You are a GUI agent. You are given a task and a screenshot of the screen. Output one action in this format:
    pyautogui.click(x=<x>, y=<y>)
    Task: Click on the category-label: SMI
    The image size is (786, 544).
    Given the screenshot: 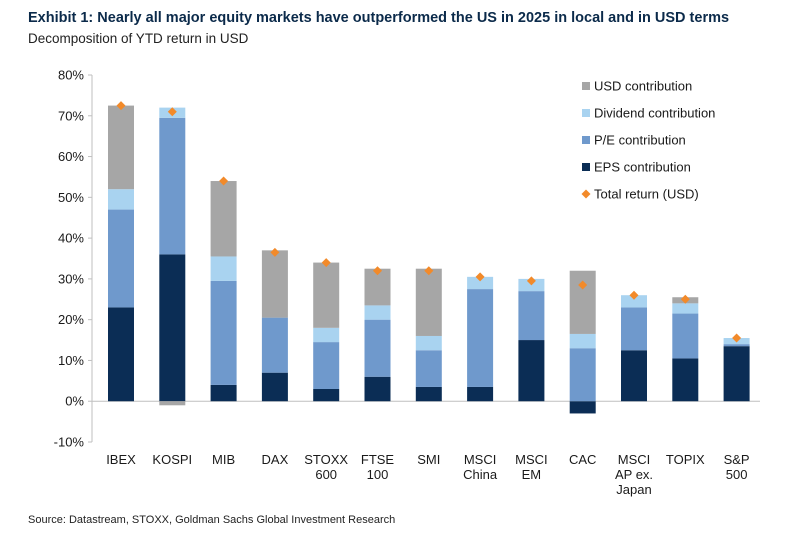 What is the action you would take?
    pyautogui.click(x=428, y=459)
    